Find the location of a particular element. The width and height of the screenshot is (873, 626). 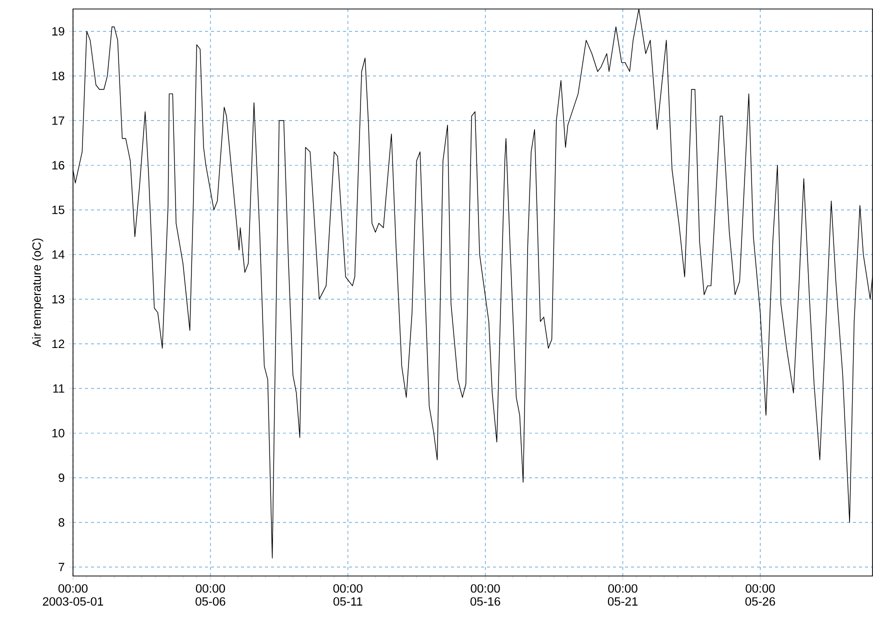

y-tick-label: 17 is located at coordinates (58, 120).